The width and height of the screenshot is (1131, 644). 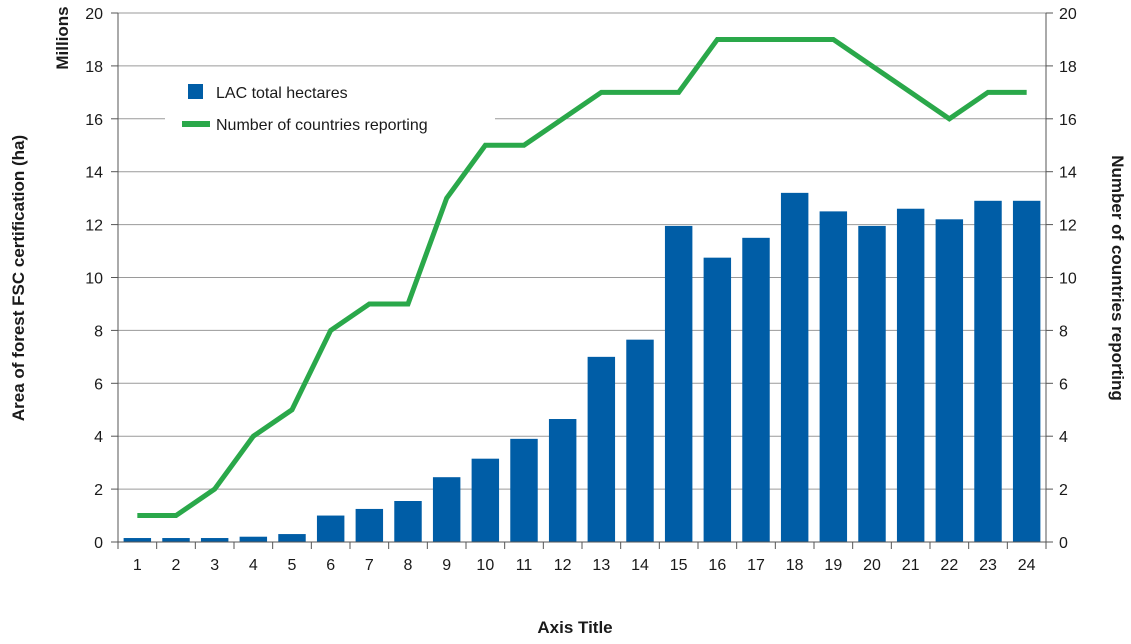 What do you see at coordinates (485, 565) in the screenshot?
I see `x-tick-label: 10` at bounding box center [485, 565].